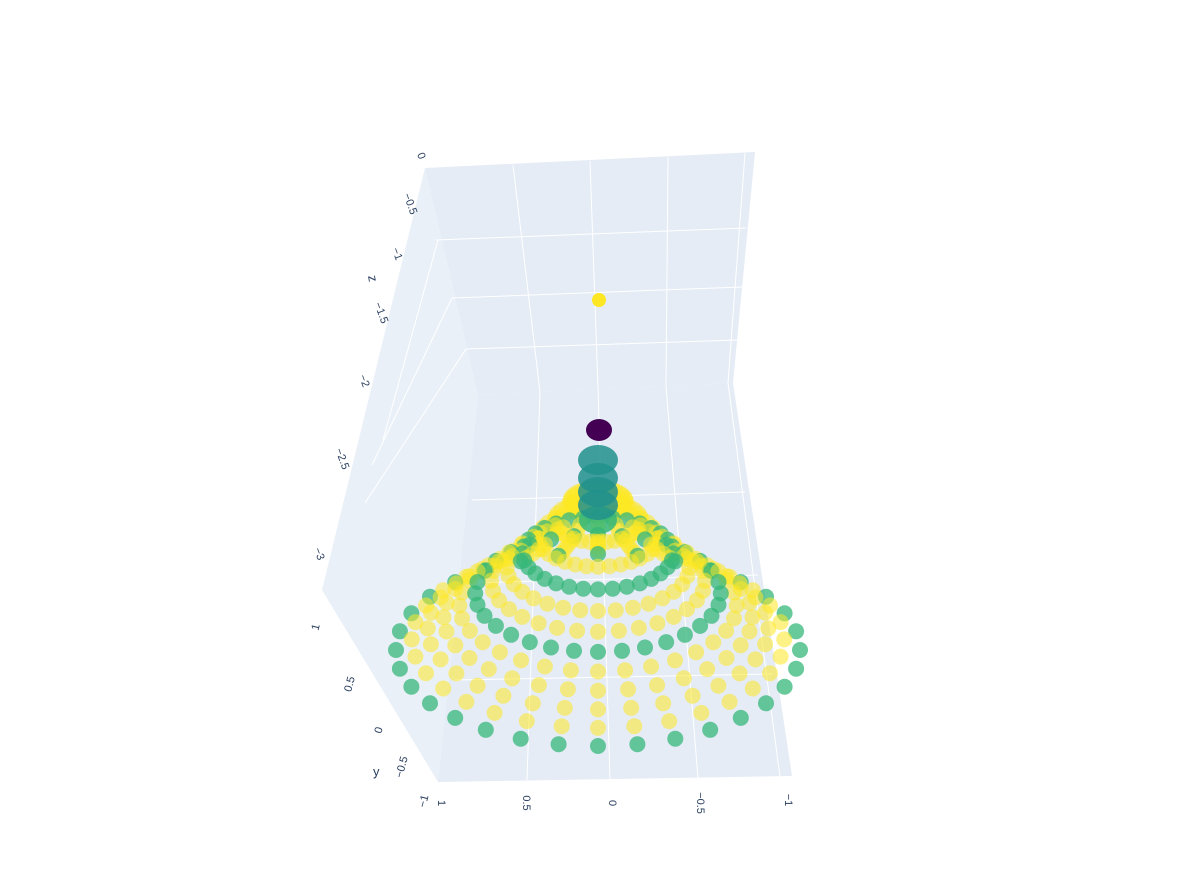 The height and width of the screenshot is (891, 1198). Describe the element at coordinates (599, 430) in the screenshot. I see `purple-marker` at that location.